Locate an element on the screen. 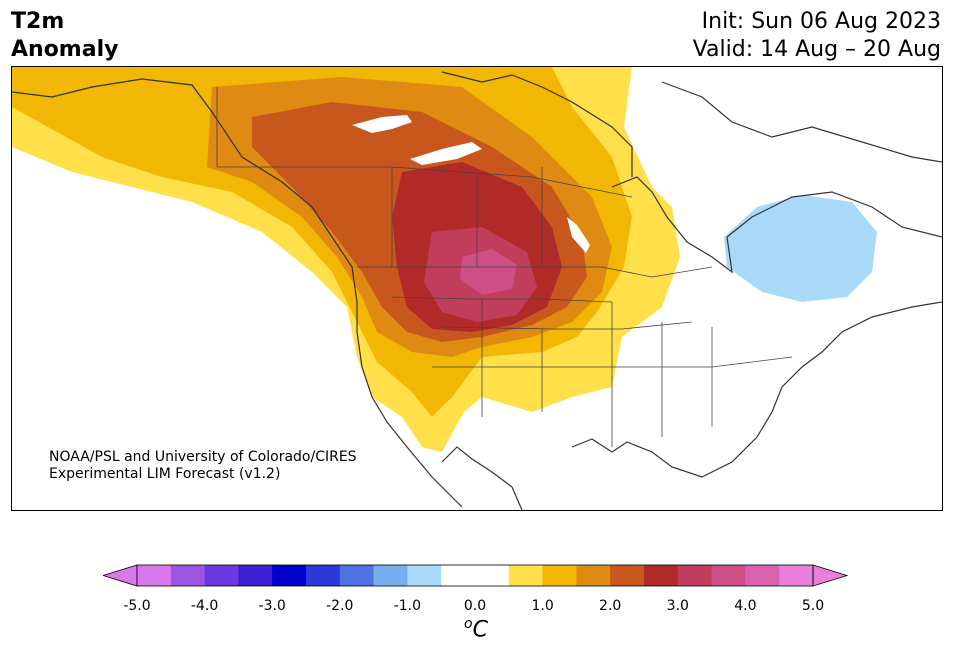 Image resolution: width=953 pixels, height=656 pixels. colorbar-cells is located at coordinates (475, 575).